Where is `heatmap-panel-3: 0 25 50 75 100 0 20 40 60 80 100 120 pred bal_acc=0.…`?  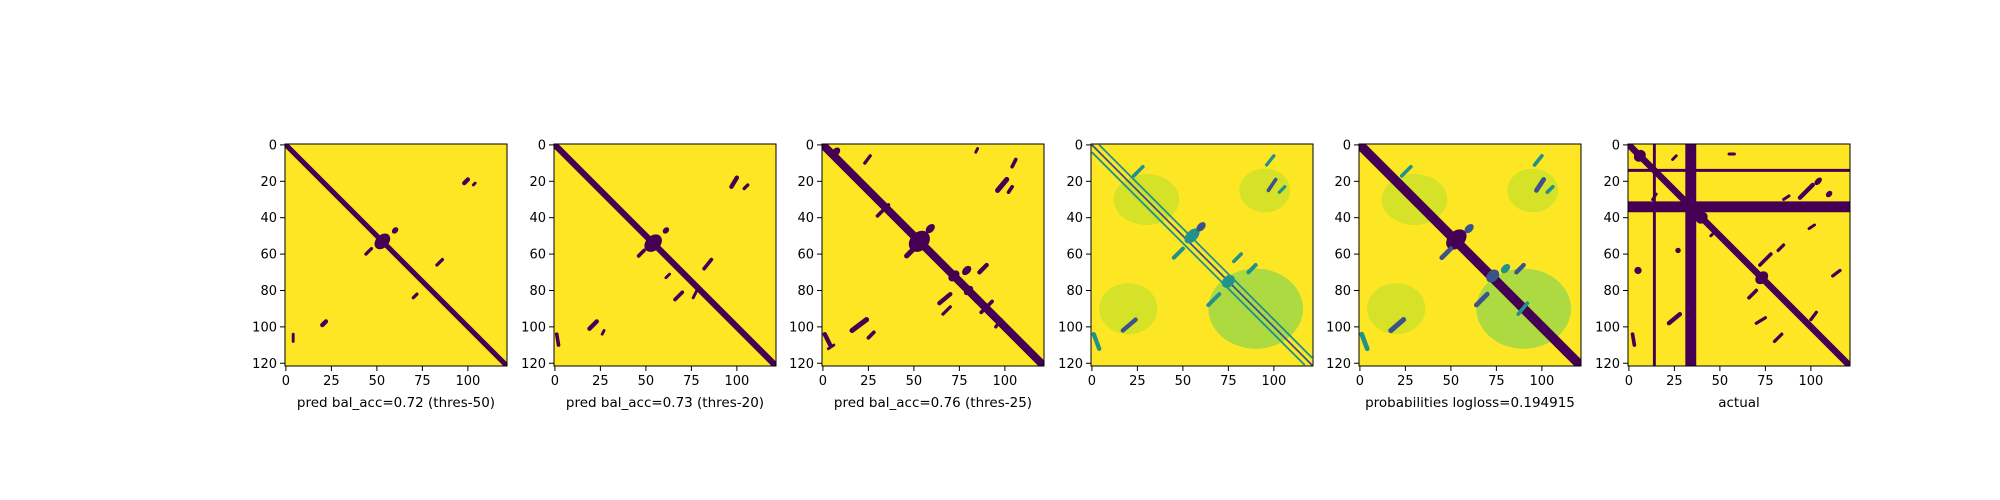
heatmap-panel-3: 0 25 50 75 100 0 20 40 60 80 100 120 pred bal_acc=0.… is located at coordinates (915, 281).